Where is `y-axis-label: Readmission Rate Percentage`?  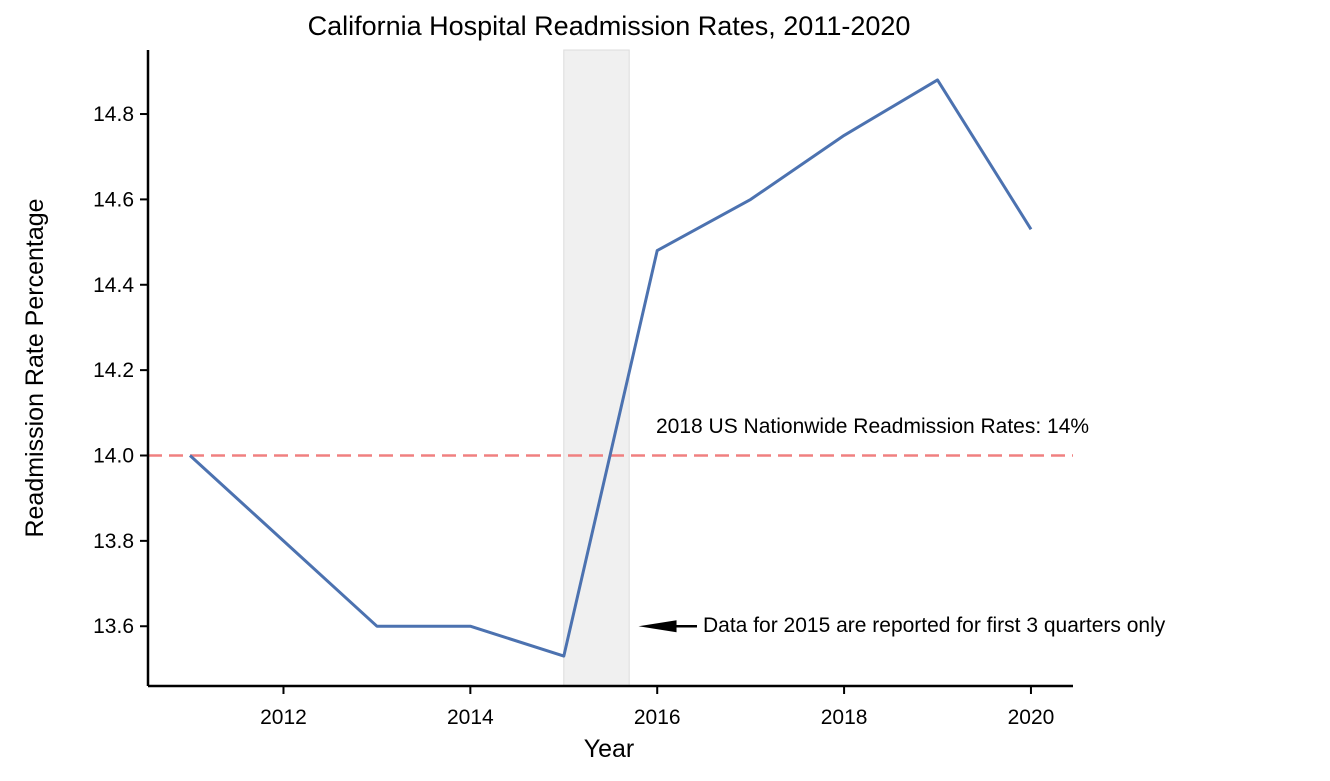
y-axis-label: Readmission Rate Percentage is located at coordinates (35, 367).